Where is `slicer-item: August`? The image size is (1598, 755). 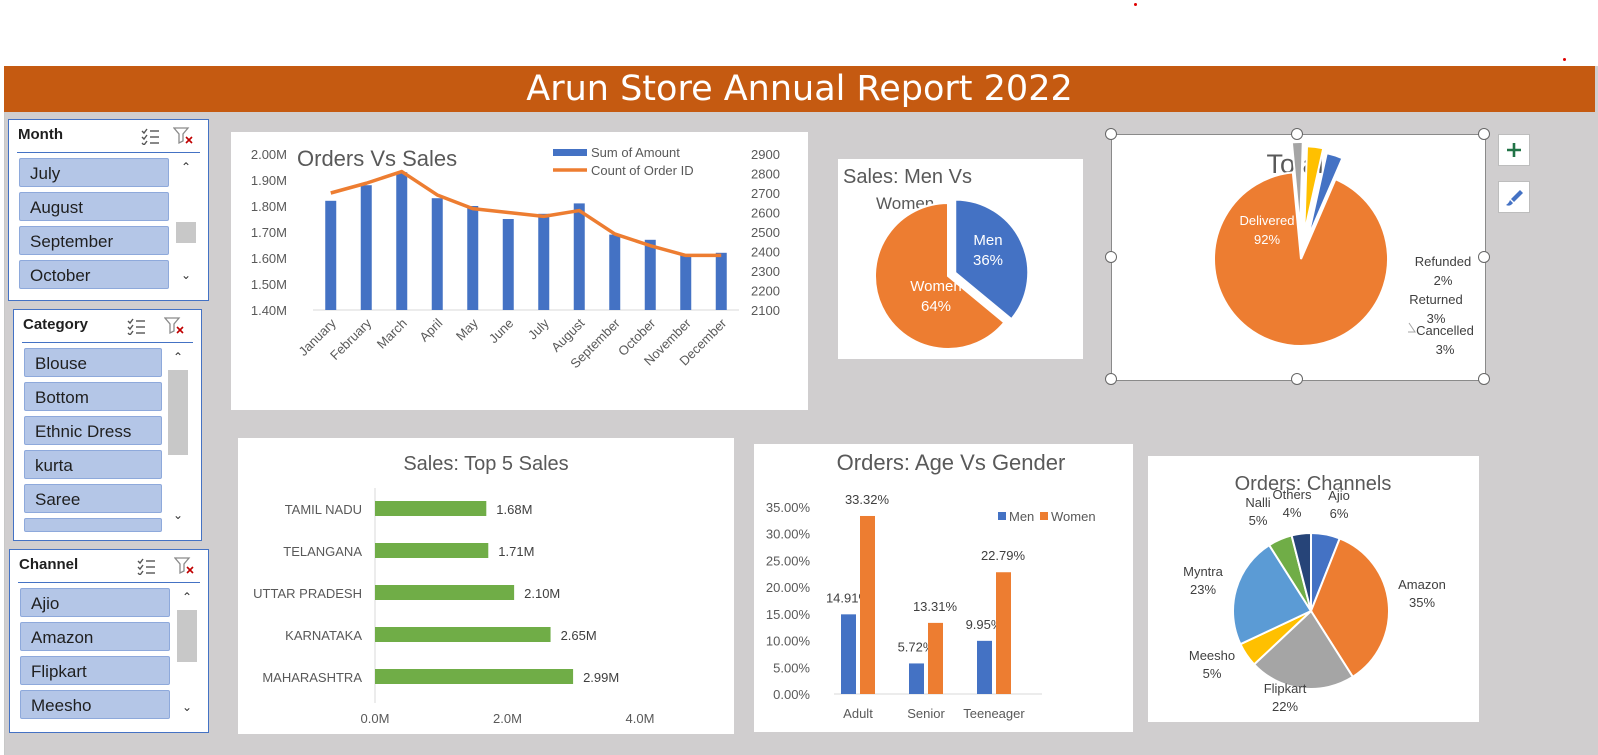
slicer-item: August is located at coordinates (94, 206).